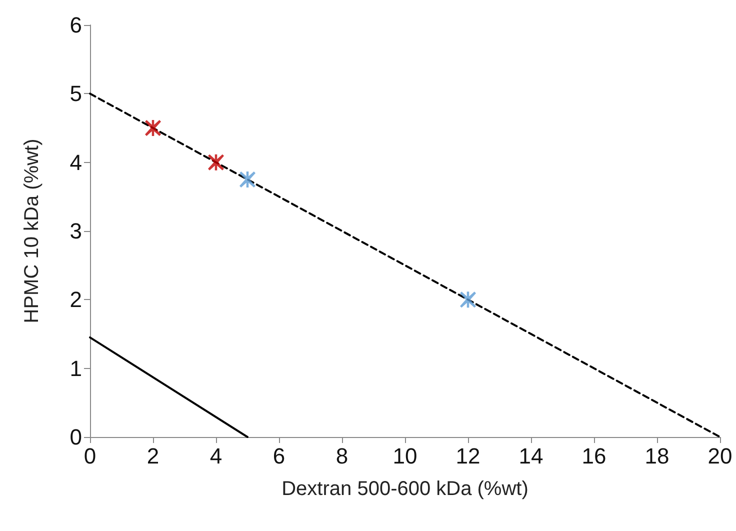 The width and height of the screenshot is (736, 531). I want to click on x-axis-title: Dextran 500-600 kDa (%wt), so click(405, 489).